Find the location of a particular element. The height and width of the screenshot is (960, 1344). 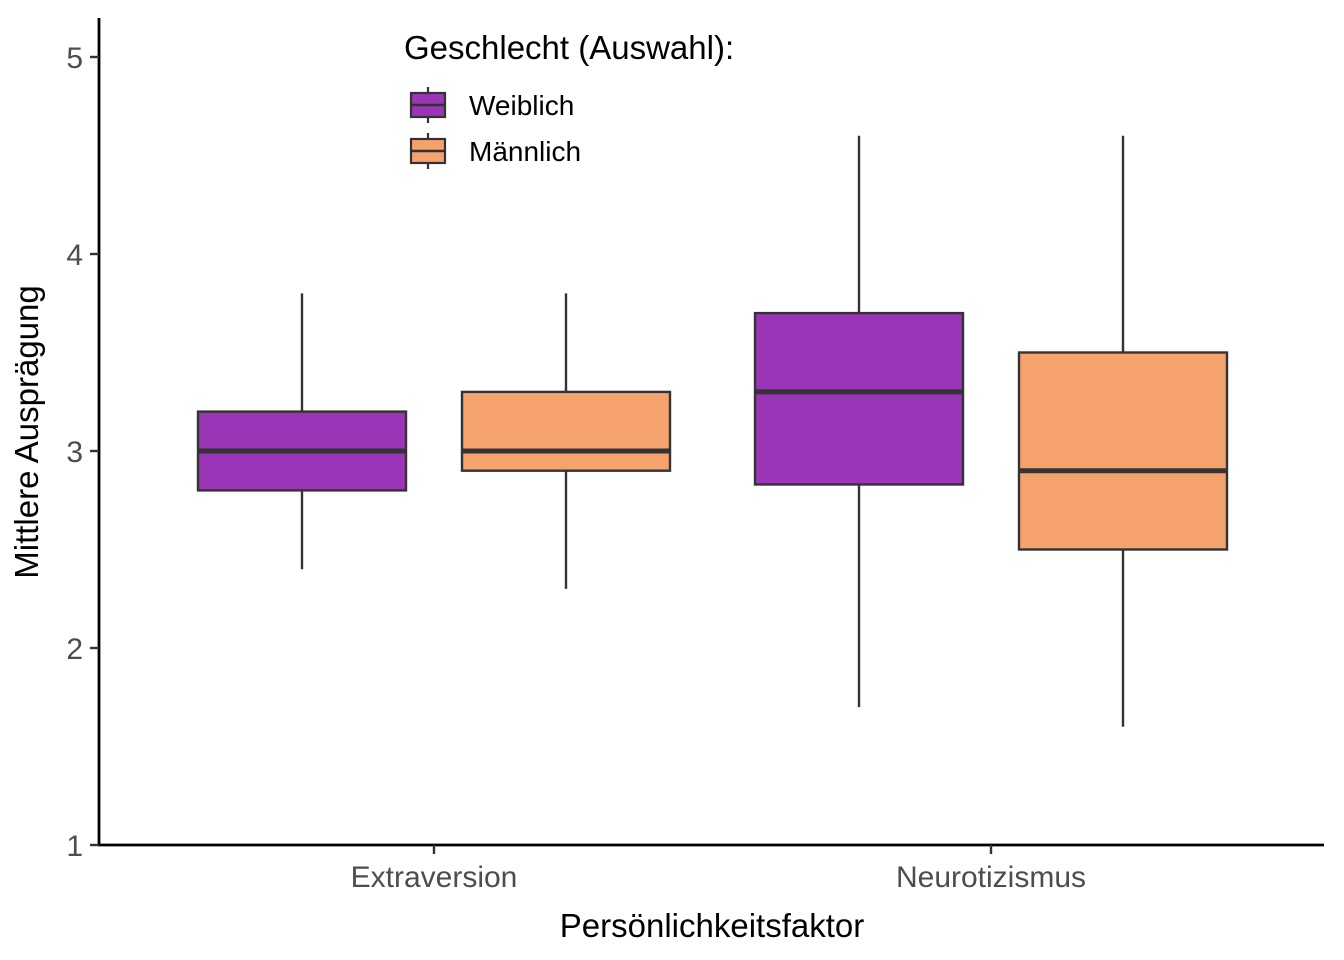

y-axis-title: Mittlere Ausprägung is located at coordinates (26, 432).